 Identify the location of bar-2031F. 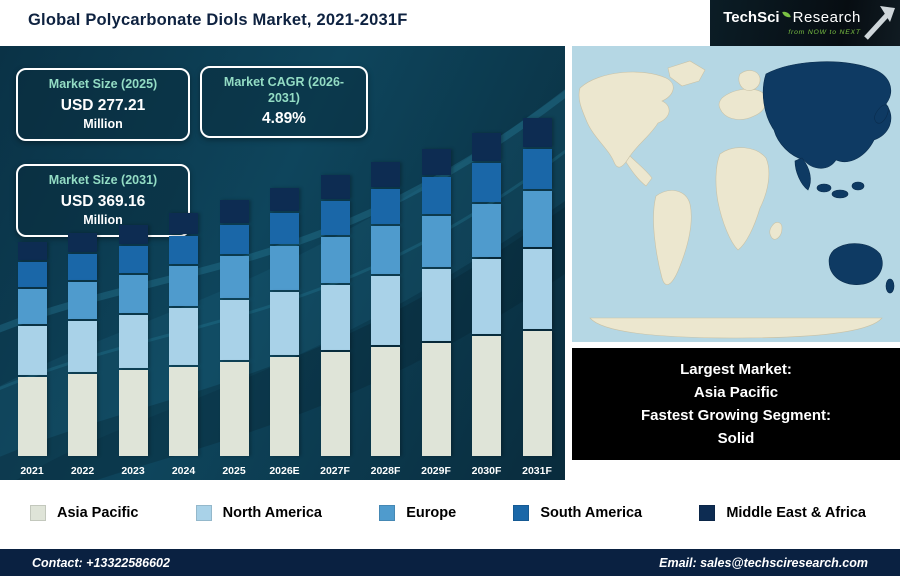
(537, 287).